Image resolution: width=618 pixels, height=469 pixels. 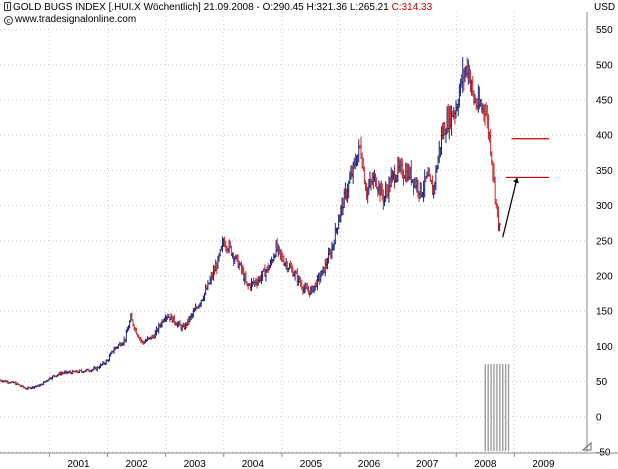 What do you see at coordinates (228, 7) in the screenshot?
I see `bar-date: 21.09.2008` at bounding box center [228, 7].